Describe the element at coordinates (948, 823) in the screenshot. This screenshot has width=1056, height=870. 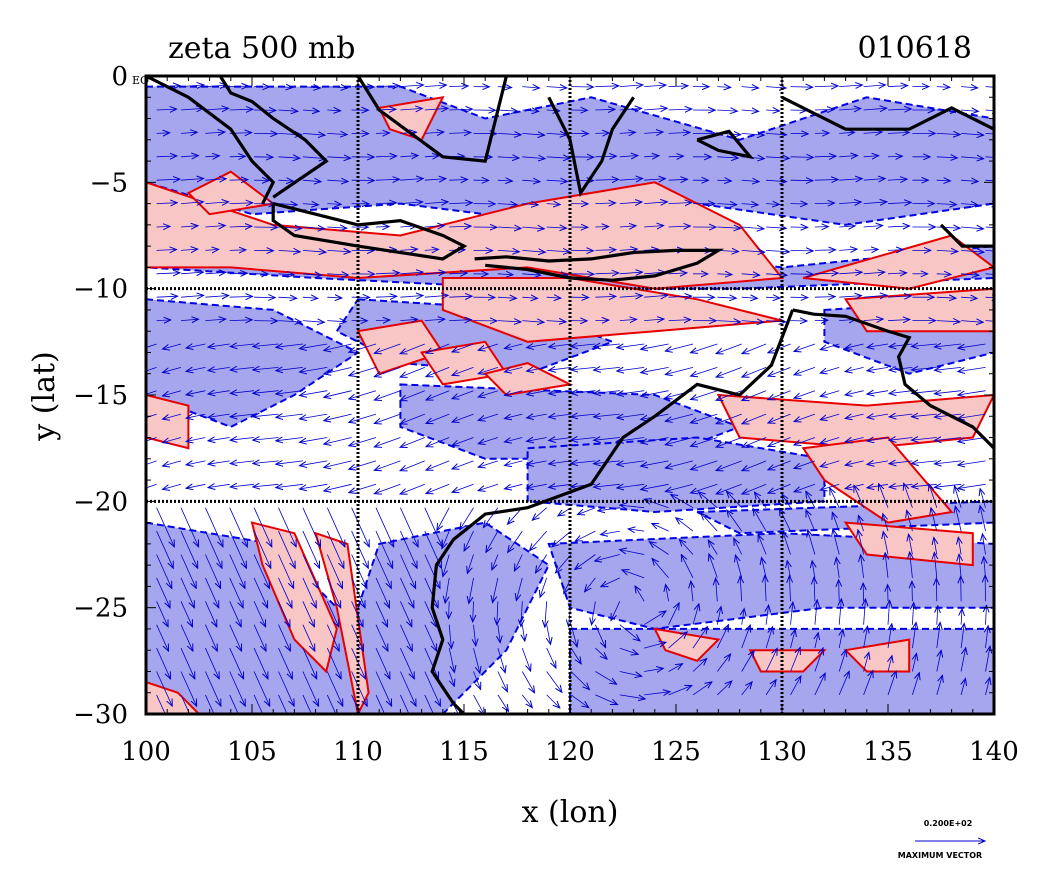
I see `legend-value: 0.200E+02` at that location.